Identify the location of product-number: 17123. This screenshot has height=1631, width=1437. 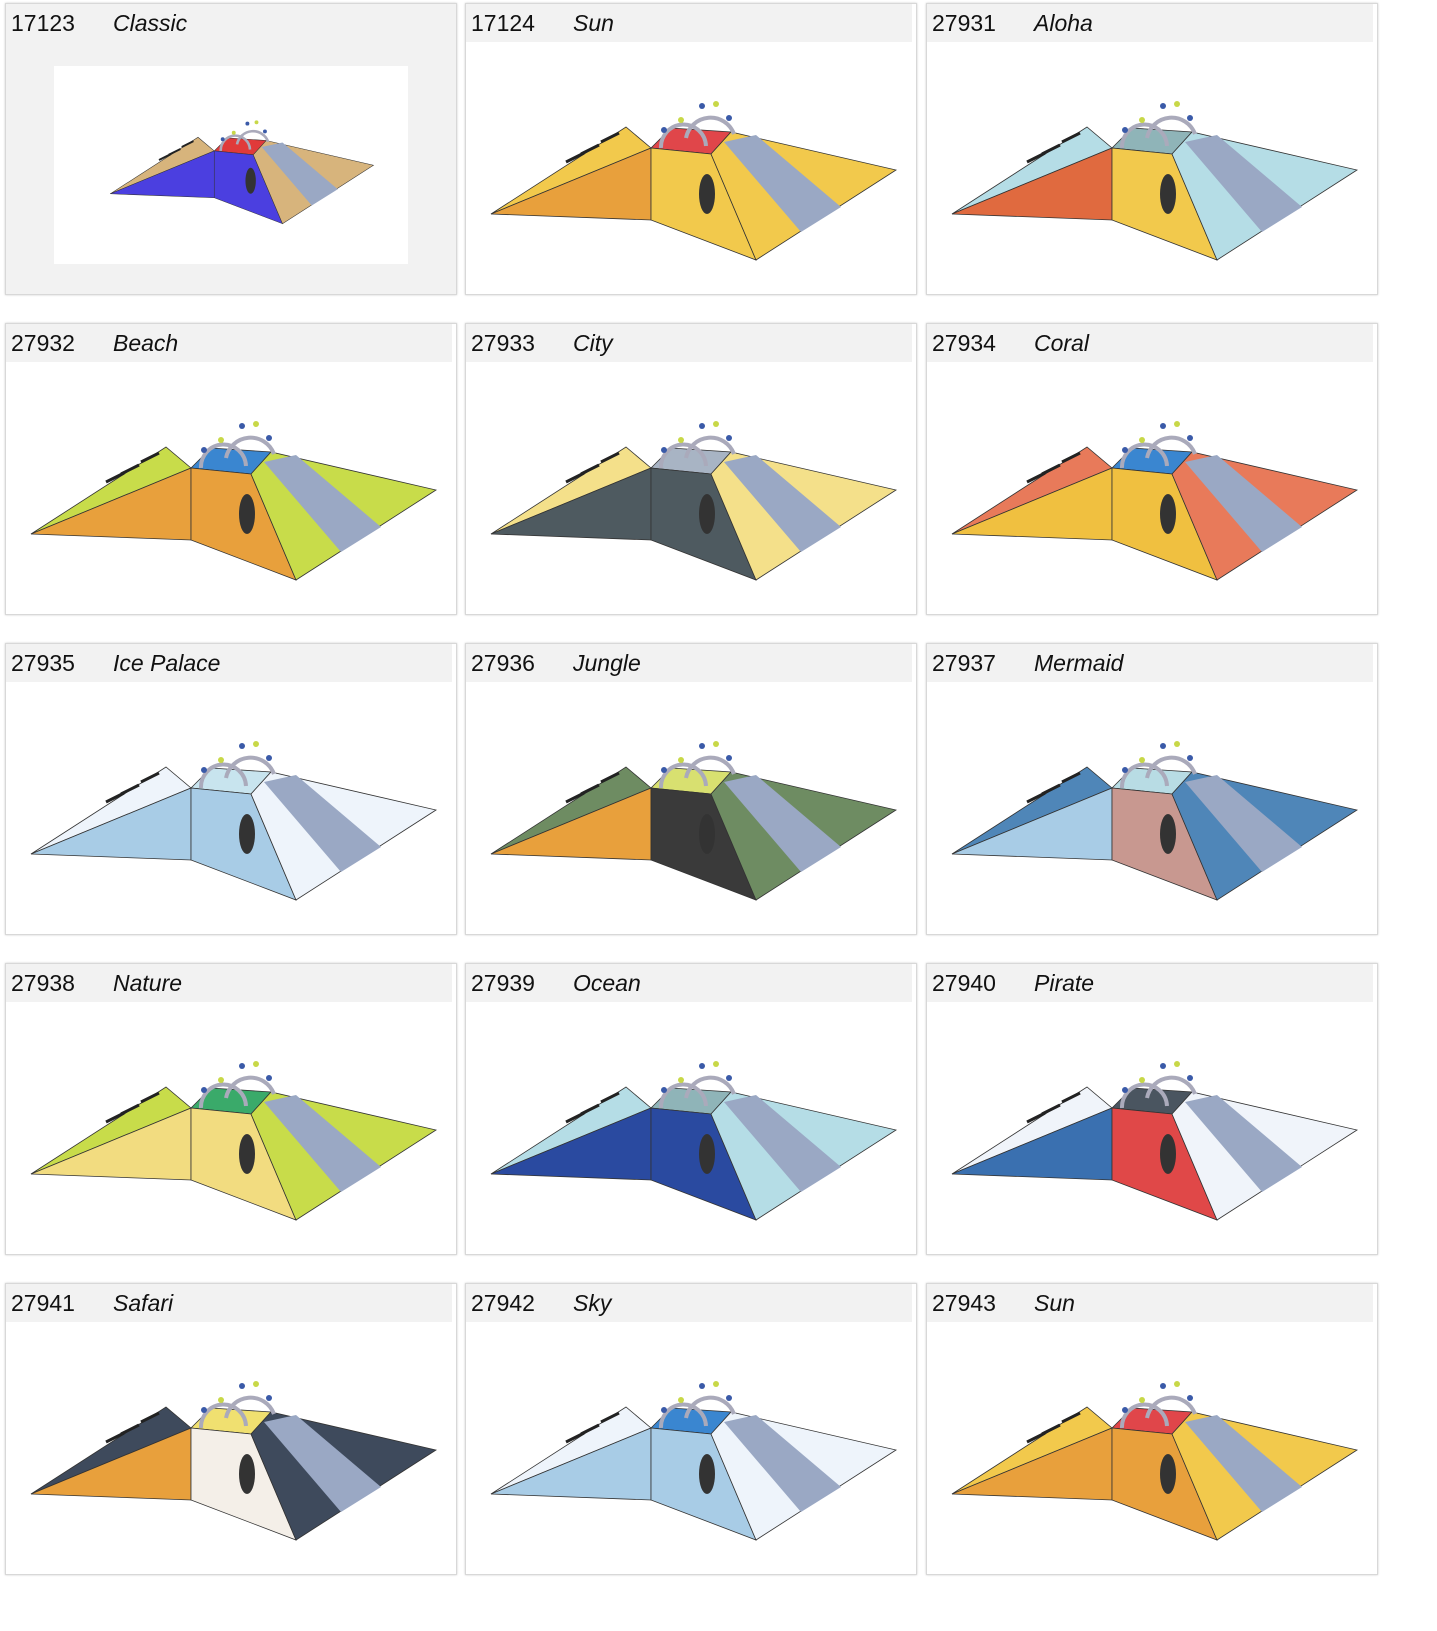
(43, 23).